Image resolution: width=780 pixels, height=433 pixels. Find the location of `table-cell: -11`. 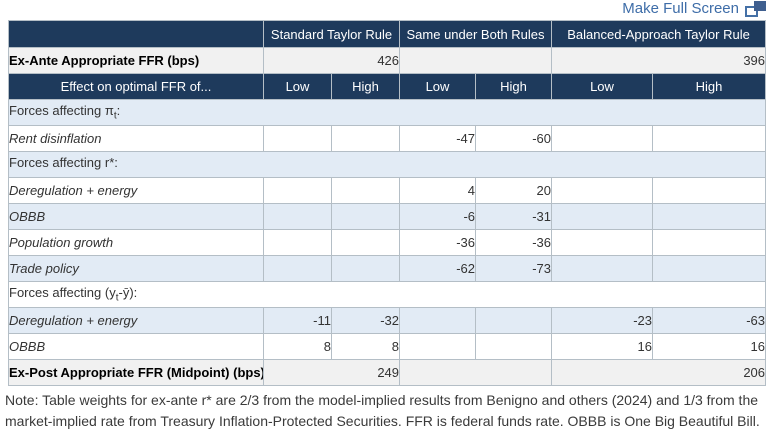

table-cell: -11 is located at coordinates (297, 320).